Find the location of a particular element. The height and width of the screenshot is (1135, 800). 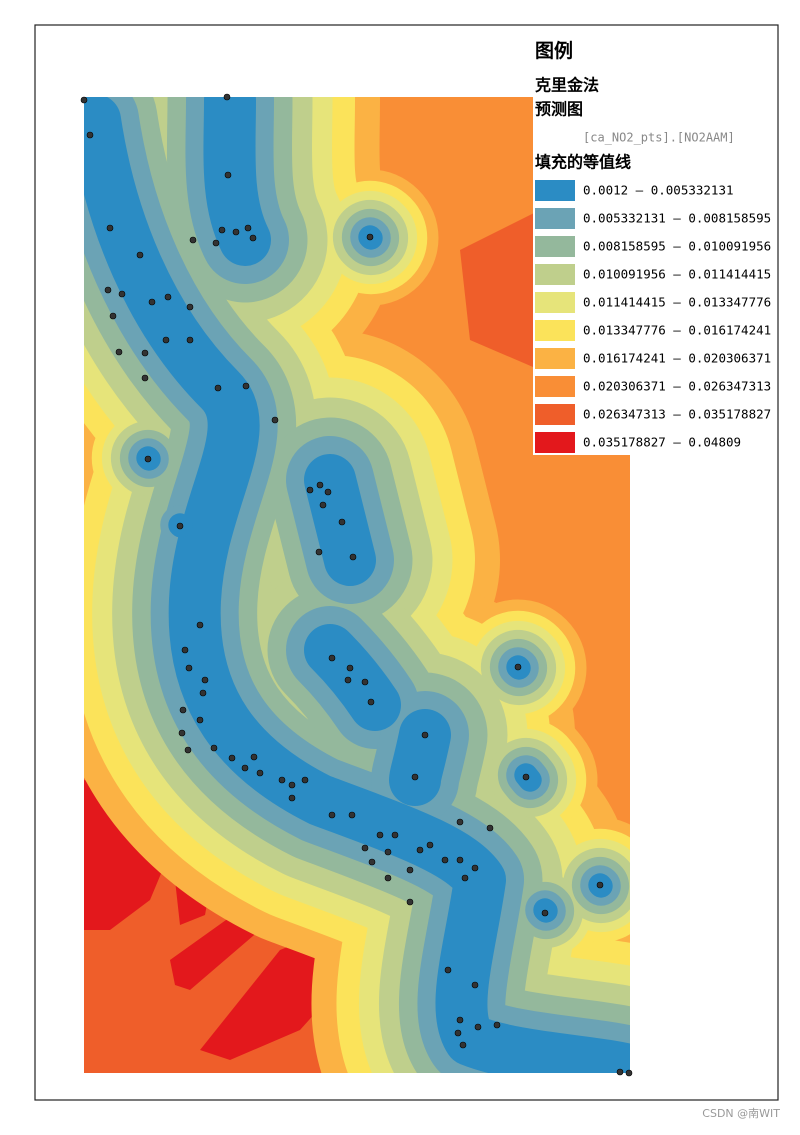

legend-label: 0.0012 – 0.005332131 is located at coordinates (658, 190).